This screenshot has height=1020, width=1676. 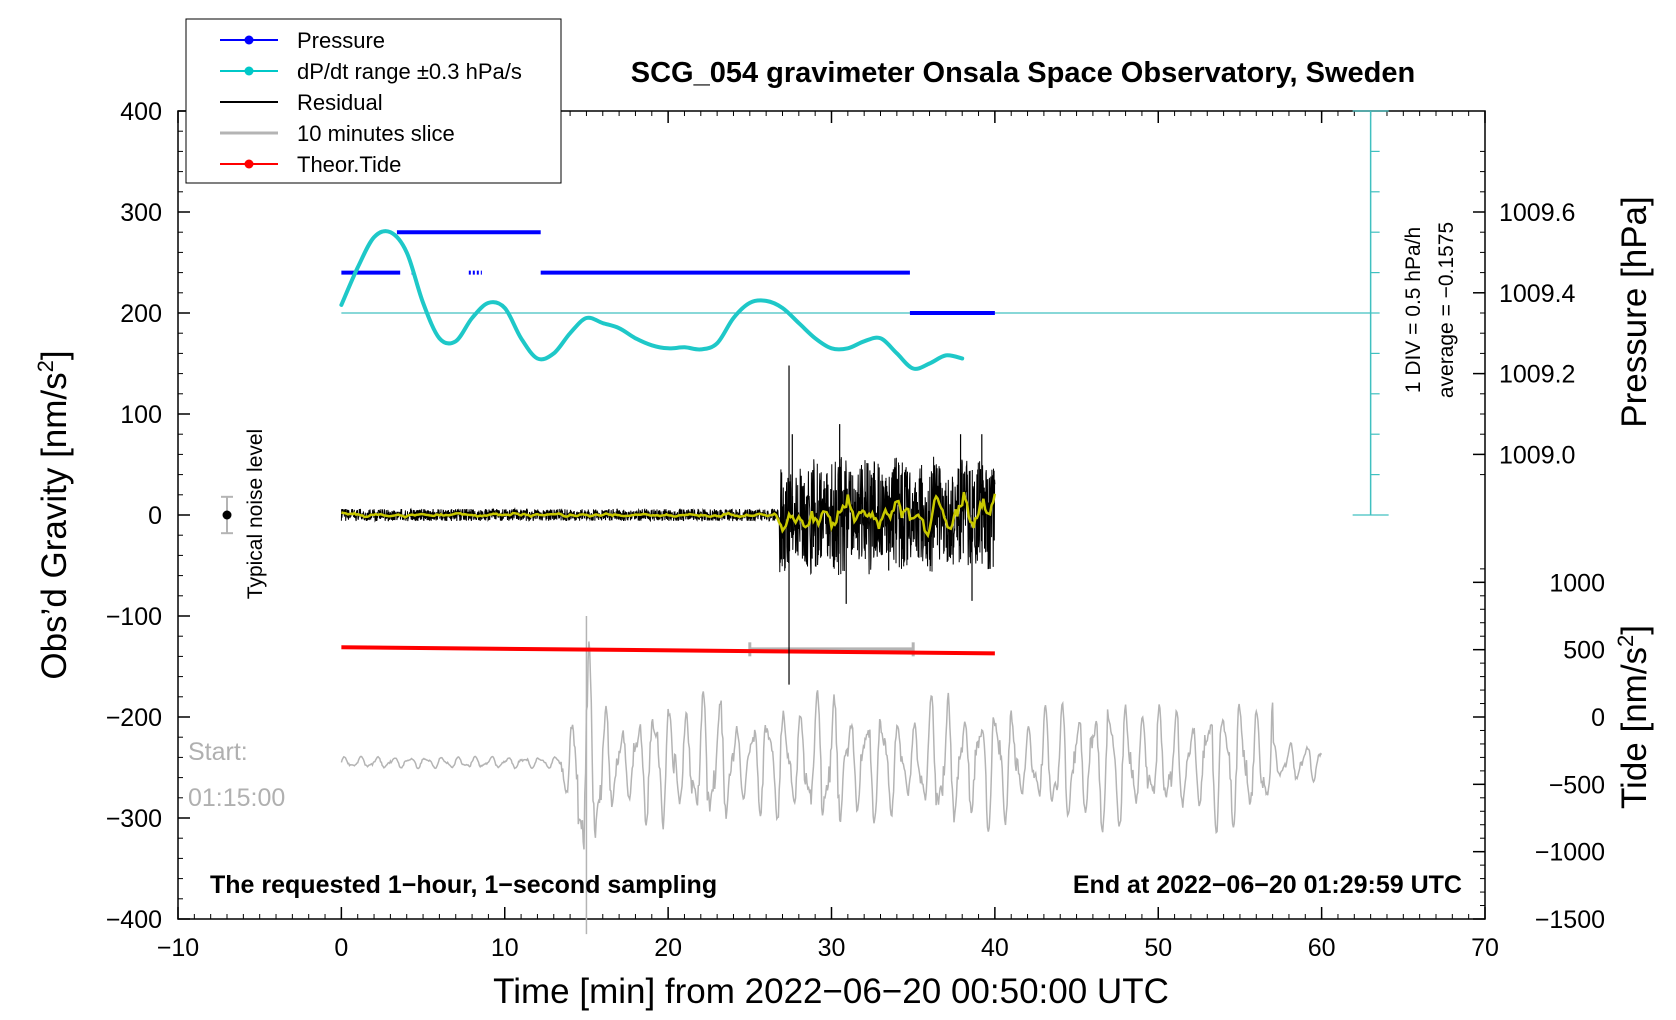 I want to click on y-tick-label: 100, so click(x=141, y=415).